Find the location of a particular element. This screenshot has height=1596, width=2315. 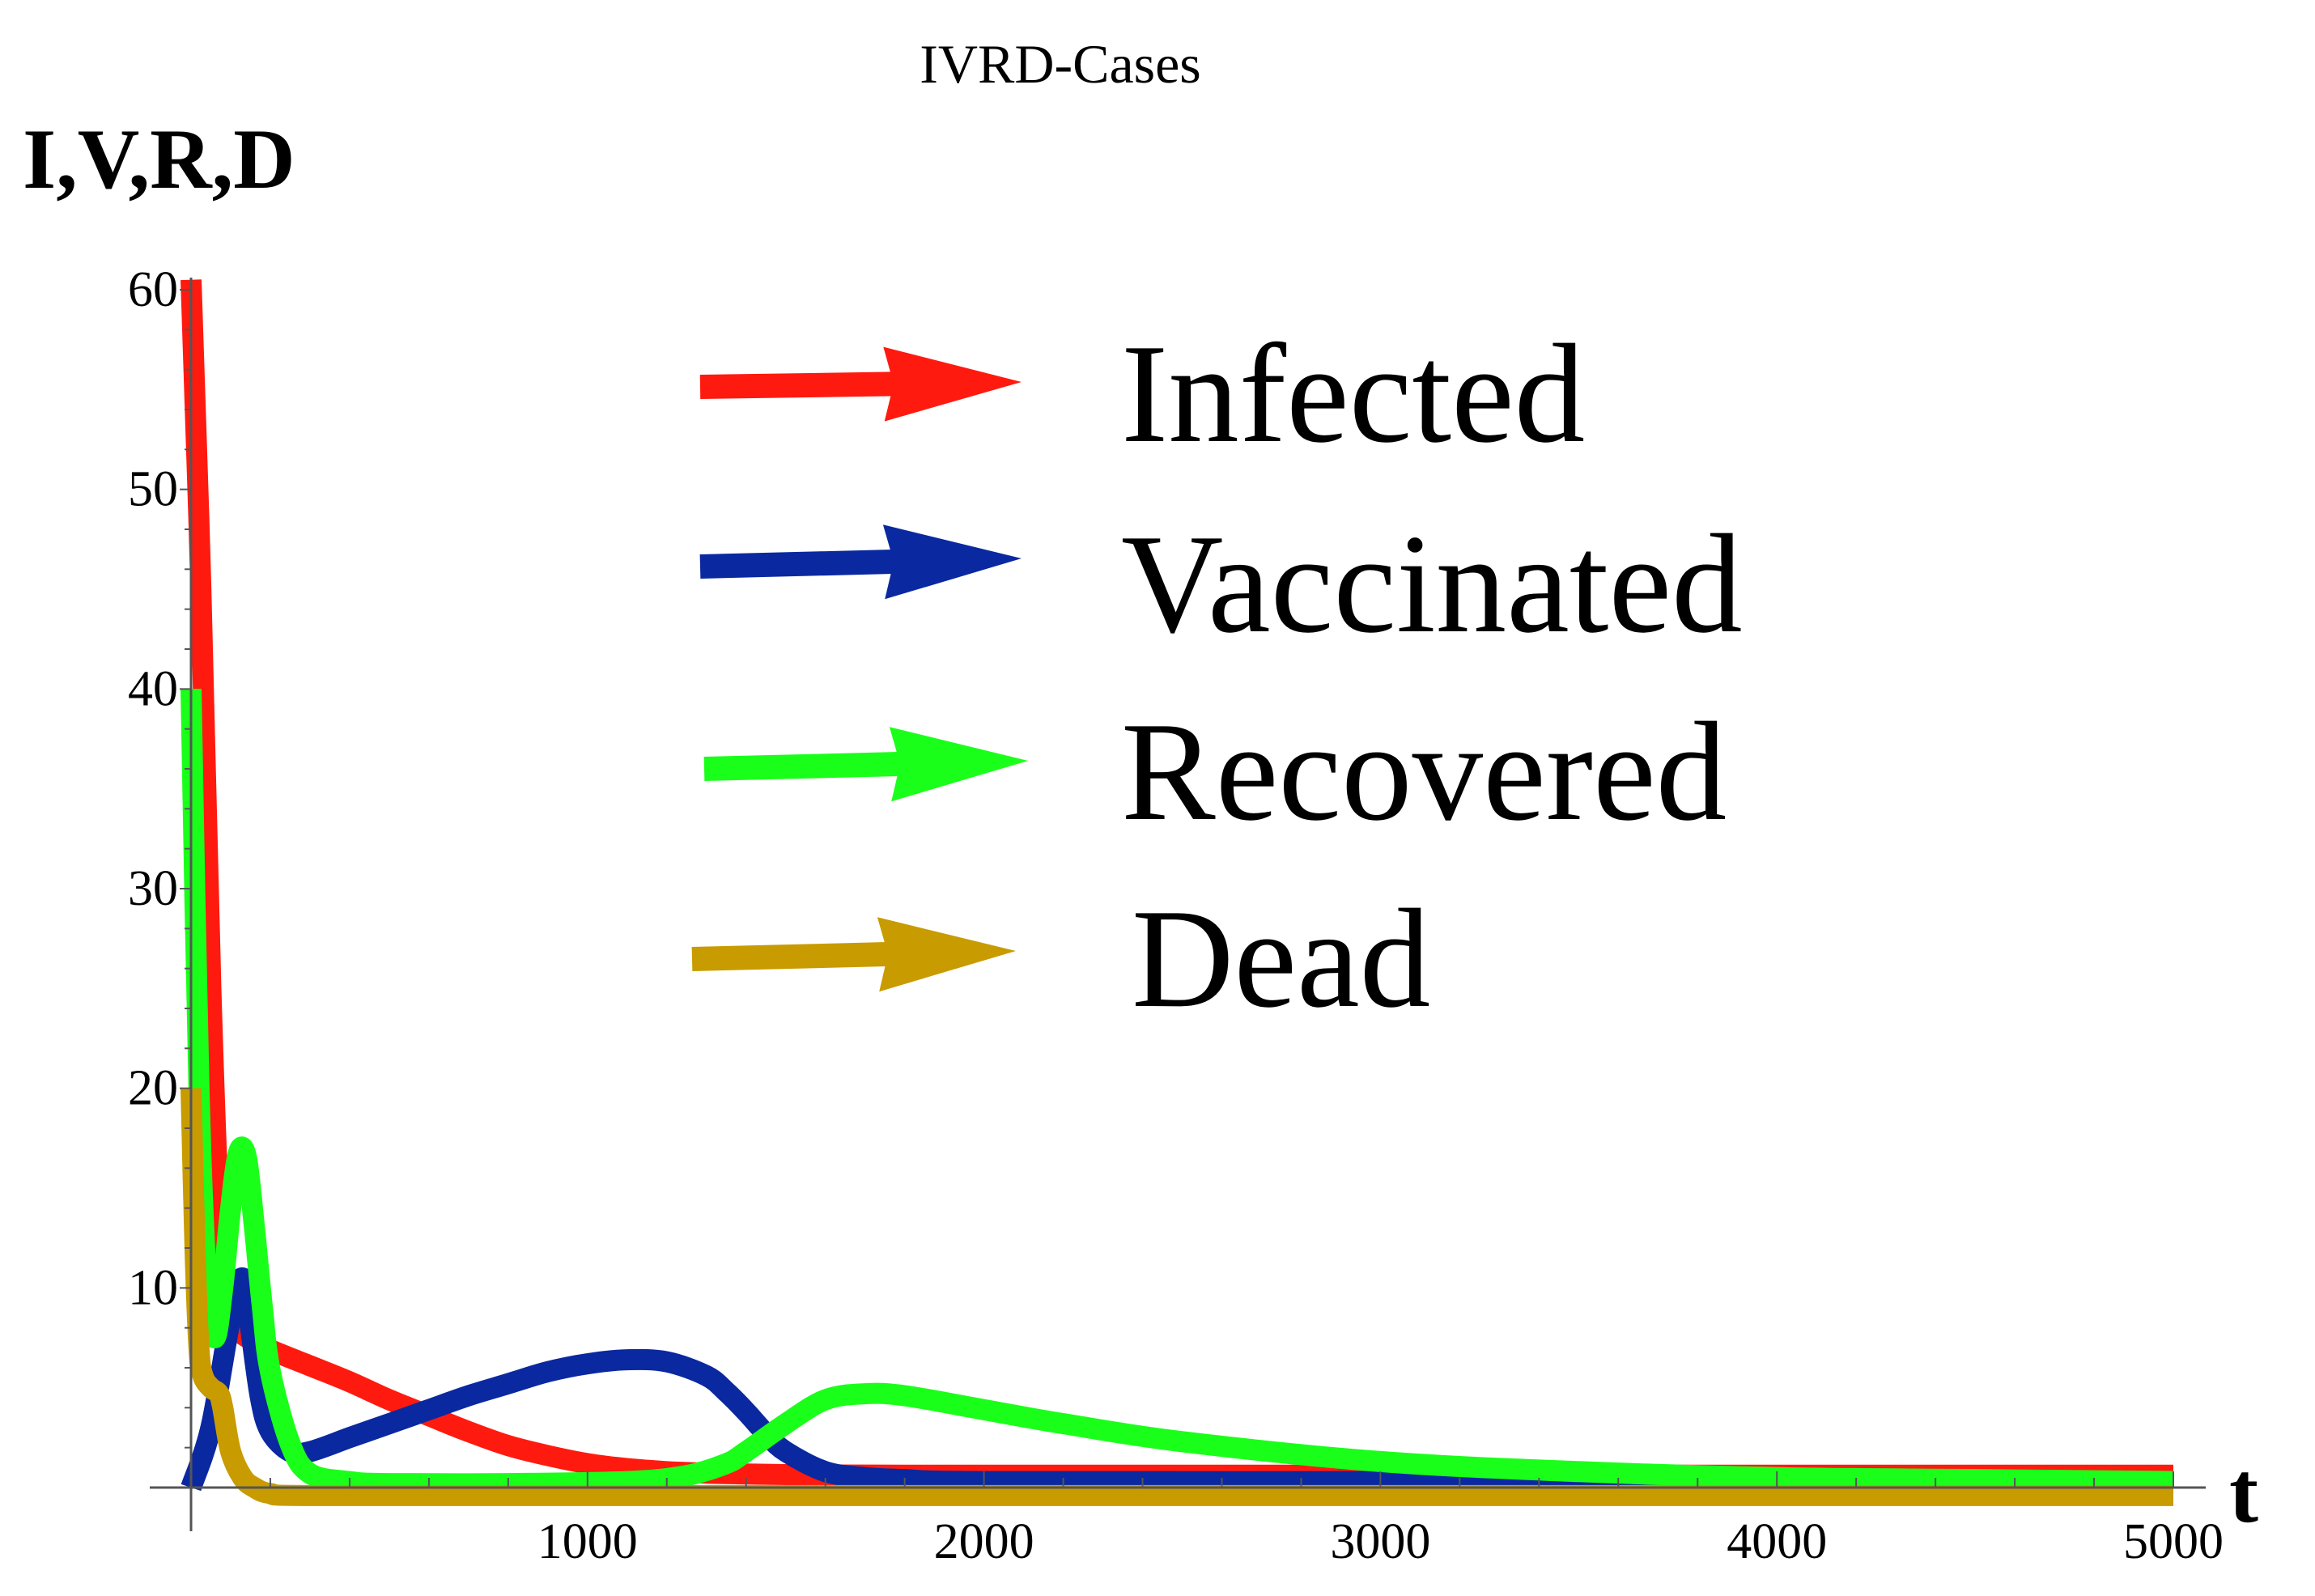

y-tick-label: 40 is located at coordinates (153, 689).